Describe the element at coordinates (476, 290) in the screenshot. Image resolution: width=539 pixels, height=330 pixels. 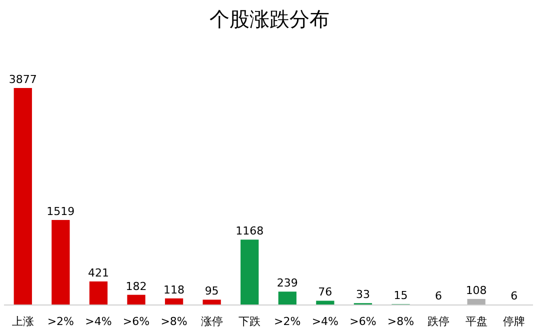
I see `data-label: 108` at that location.